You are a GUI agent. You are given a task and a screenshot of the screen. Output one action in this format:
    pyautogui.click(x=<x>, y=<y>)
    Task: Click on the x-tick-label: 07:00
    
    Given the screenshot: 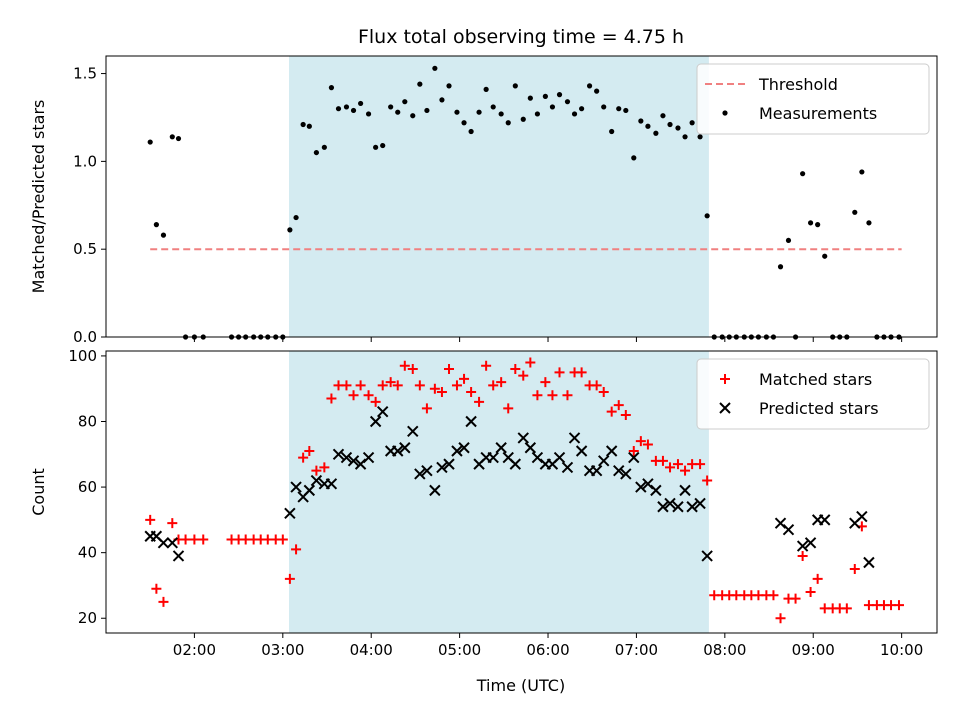 What is the action you would take?
    pyautogui.click(x=636, y=650)
    